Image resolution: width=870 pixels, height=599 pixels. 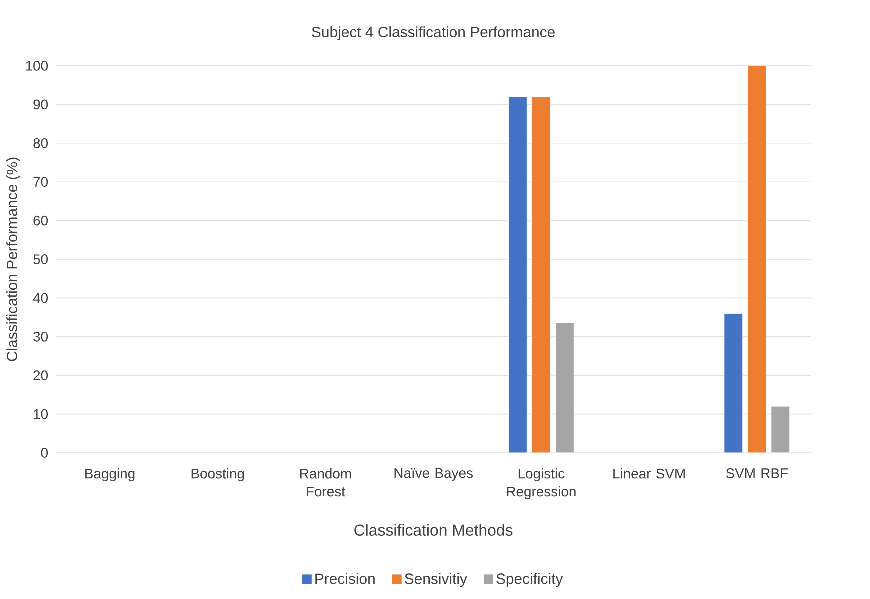 What do you see at coordinates (218, 475) in the screenshot?
I see `x-tick-label: Boosting` at bounding box center [218, 475].